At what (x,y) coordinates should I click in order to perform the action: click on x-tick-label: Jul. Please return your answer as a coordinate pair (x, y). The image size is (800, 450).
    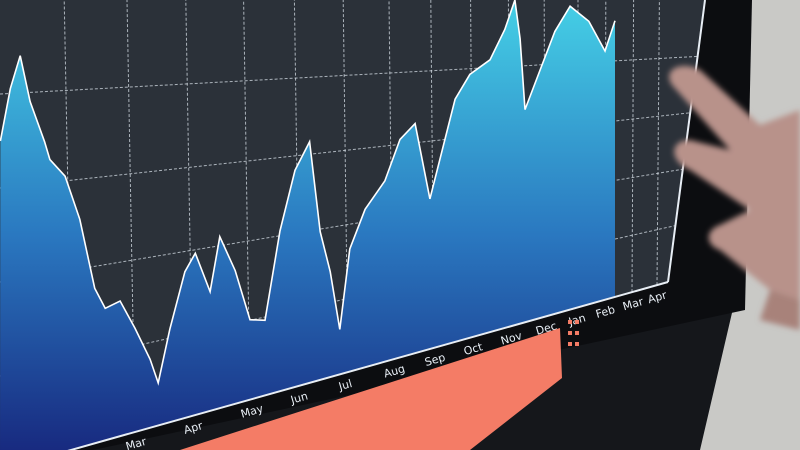
    Looking at the image, I should click on (344, 385).